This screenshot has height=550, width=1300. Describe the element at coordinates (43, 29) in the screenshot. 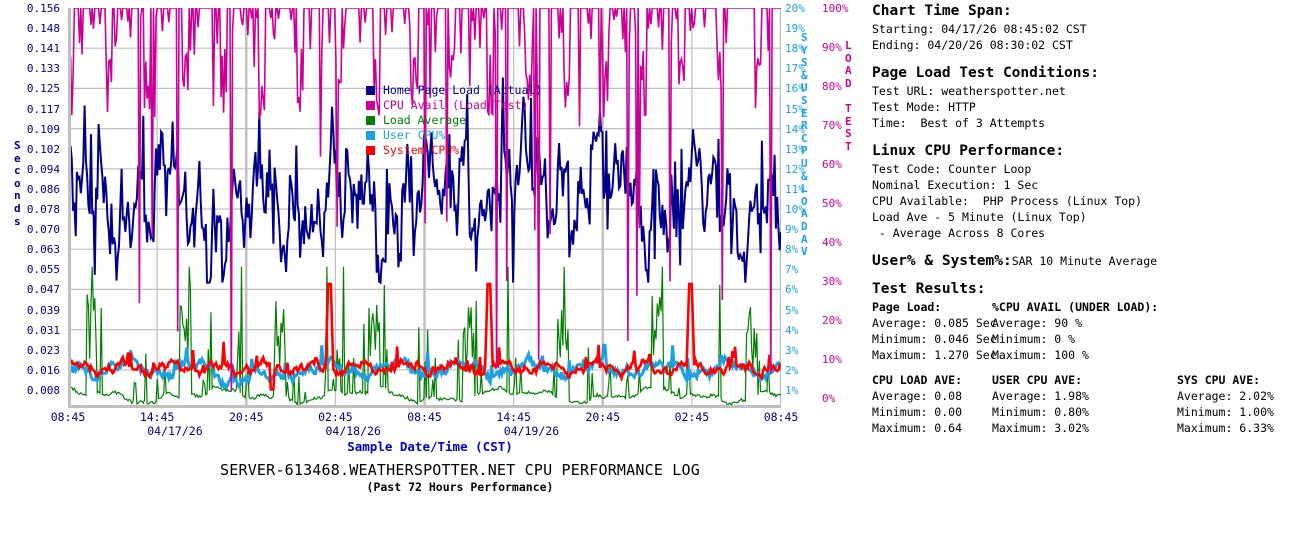

I see `y-tick-left: 0.148` at that location.